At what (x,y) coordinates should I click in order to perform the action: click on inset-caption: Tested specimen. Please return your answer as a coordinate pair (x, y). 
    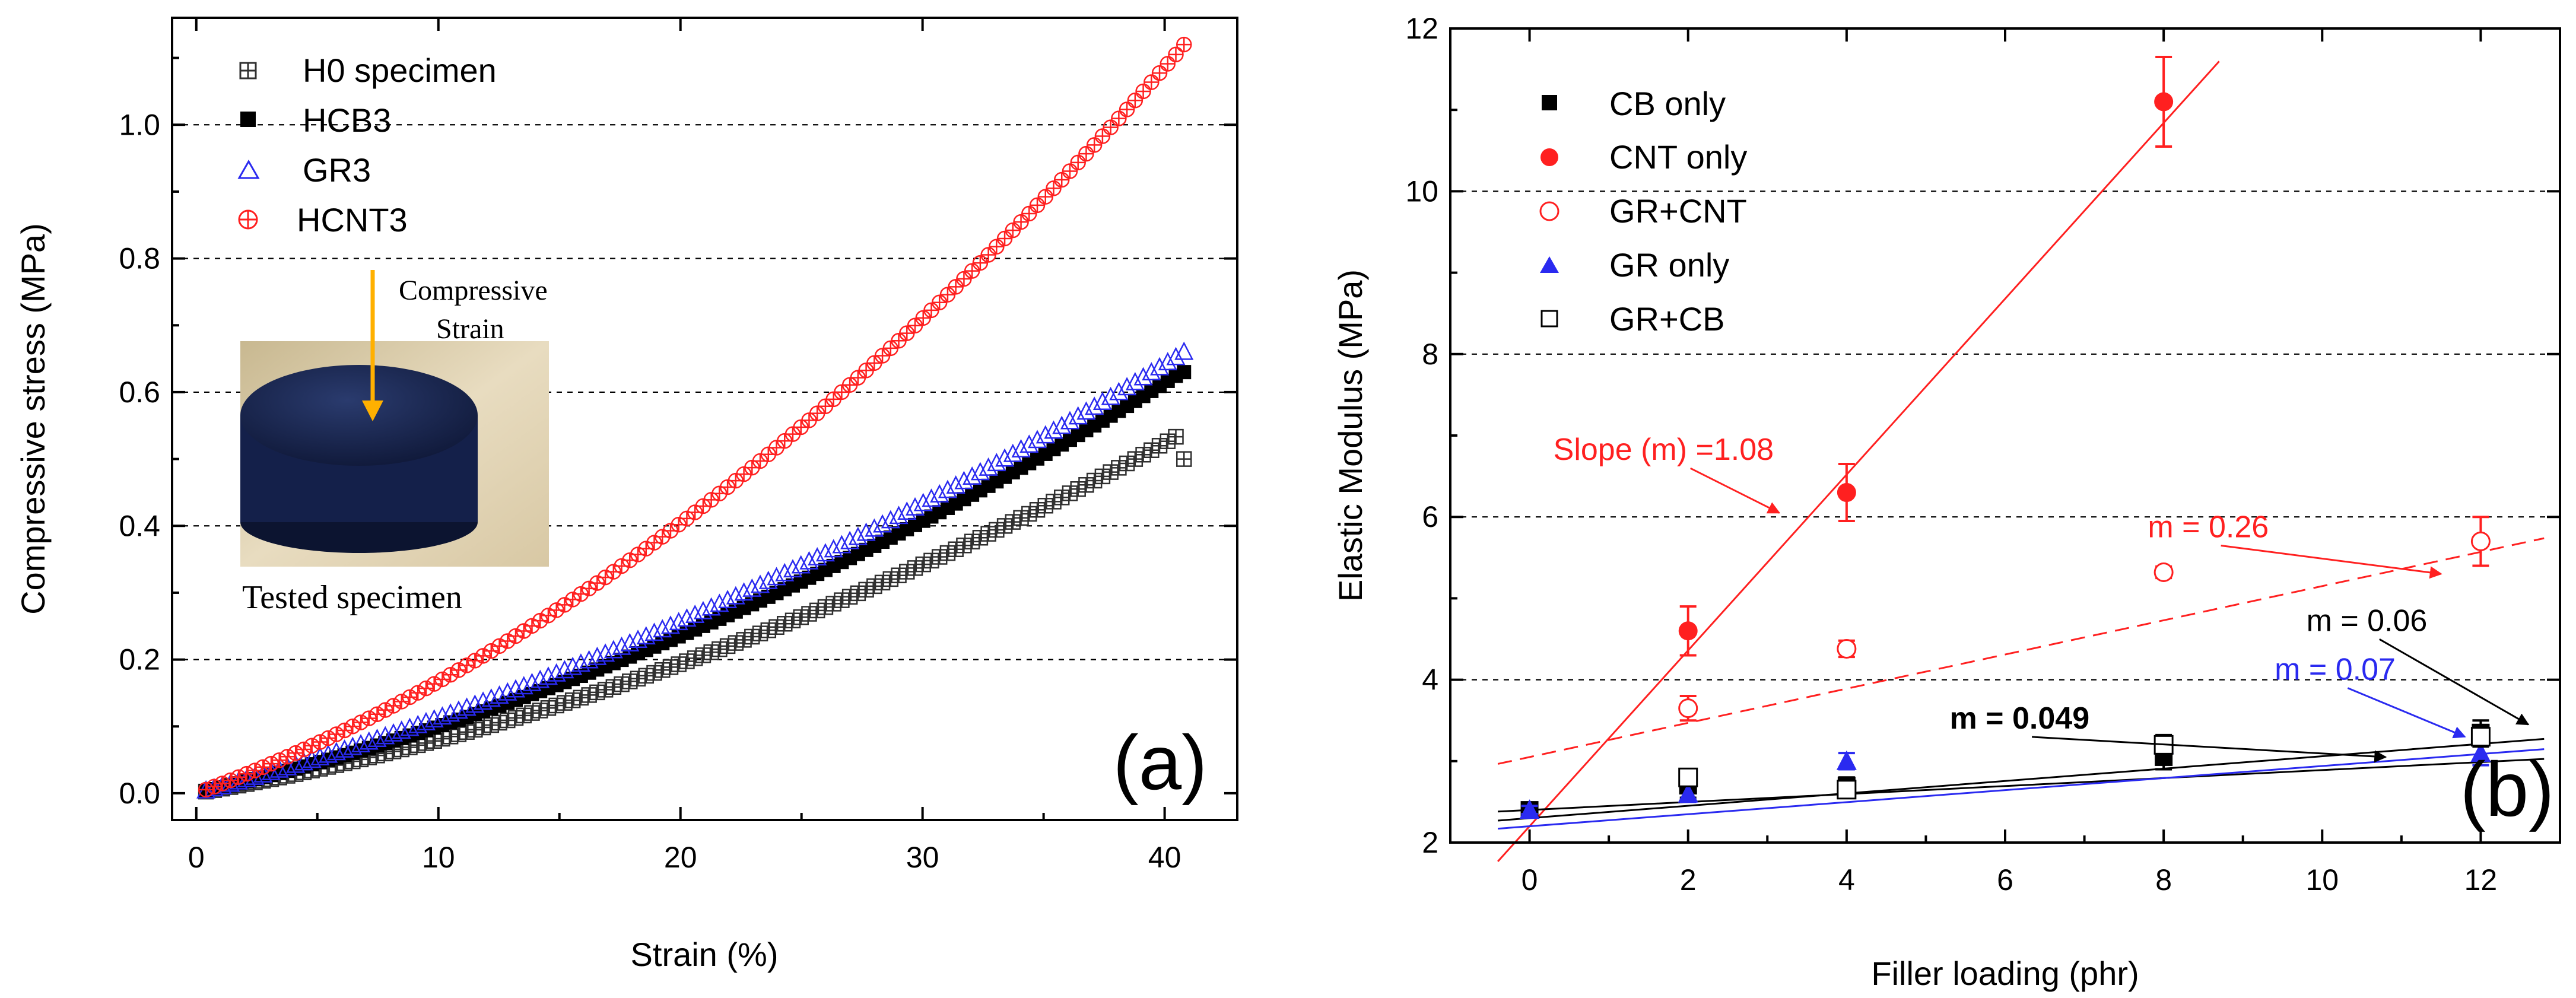
    Looking at the image, I should click on (352, 597).